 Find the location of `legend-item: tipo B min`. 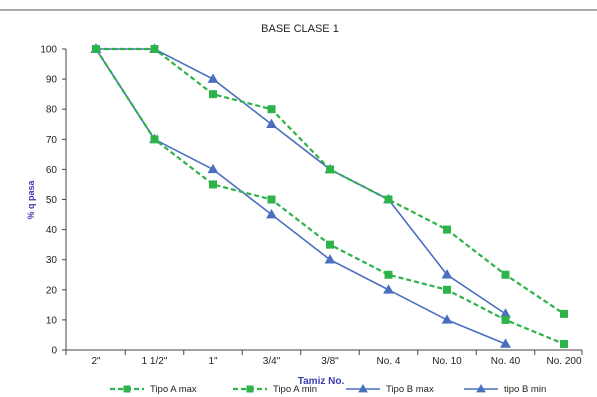

legend-item: tipo B min is located at coordinates (505, 389).